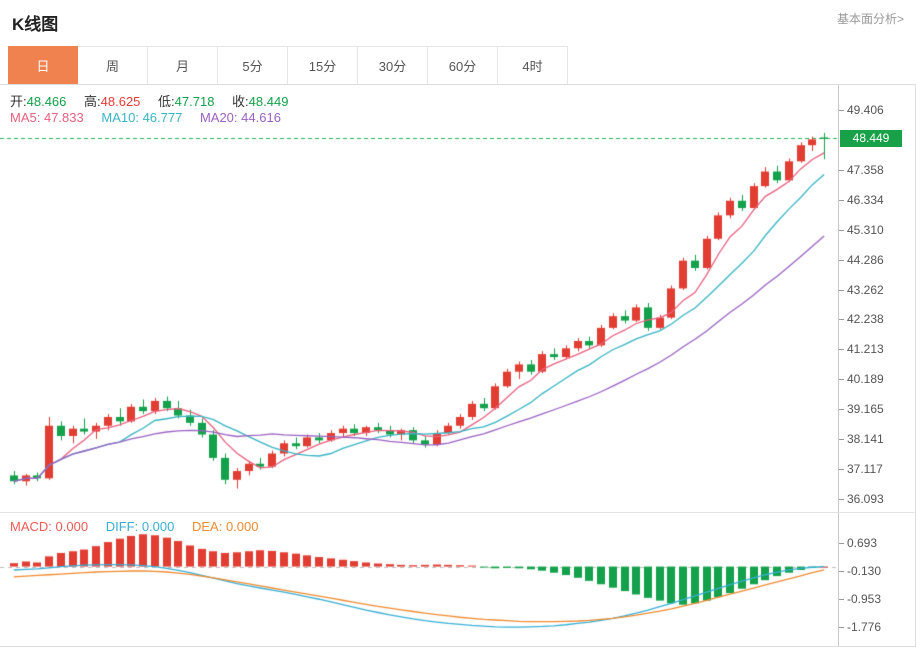  I want to click on tab-week: 周, so click(113, 65).